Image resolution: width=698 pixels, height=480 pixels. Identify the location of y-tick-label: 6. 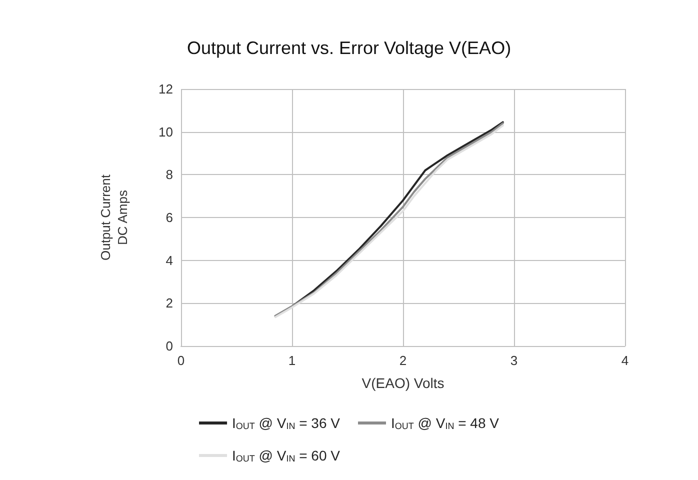
(169, 217).